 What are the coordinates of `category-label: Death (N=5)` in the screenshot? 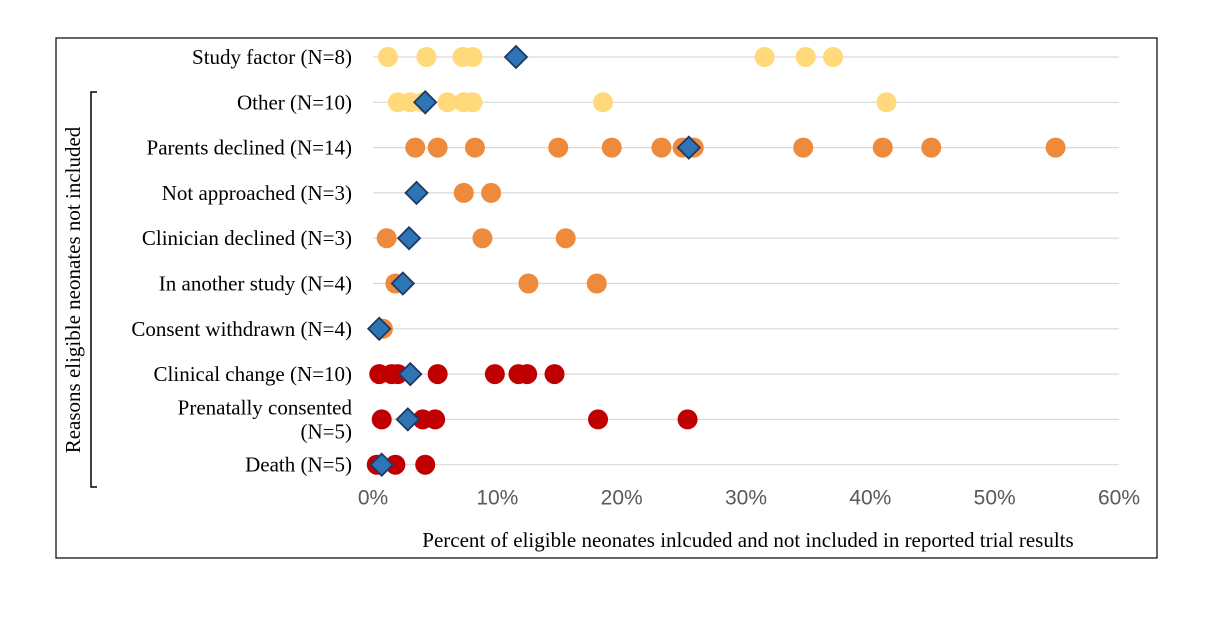 It's located at (298, 465).